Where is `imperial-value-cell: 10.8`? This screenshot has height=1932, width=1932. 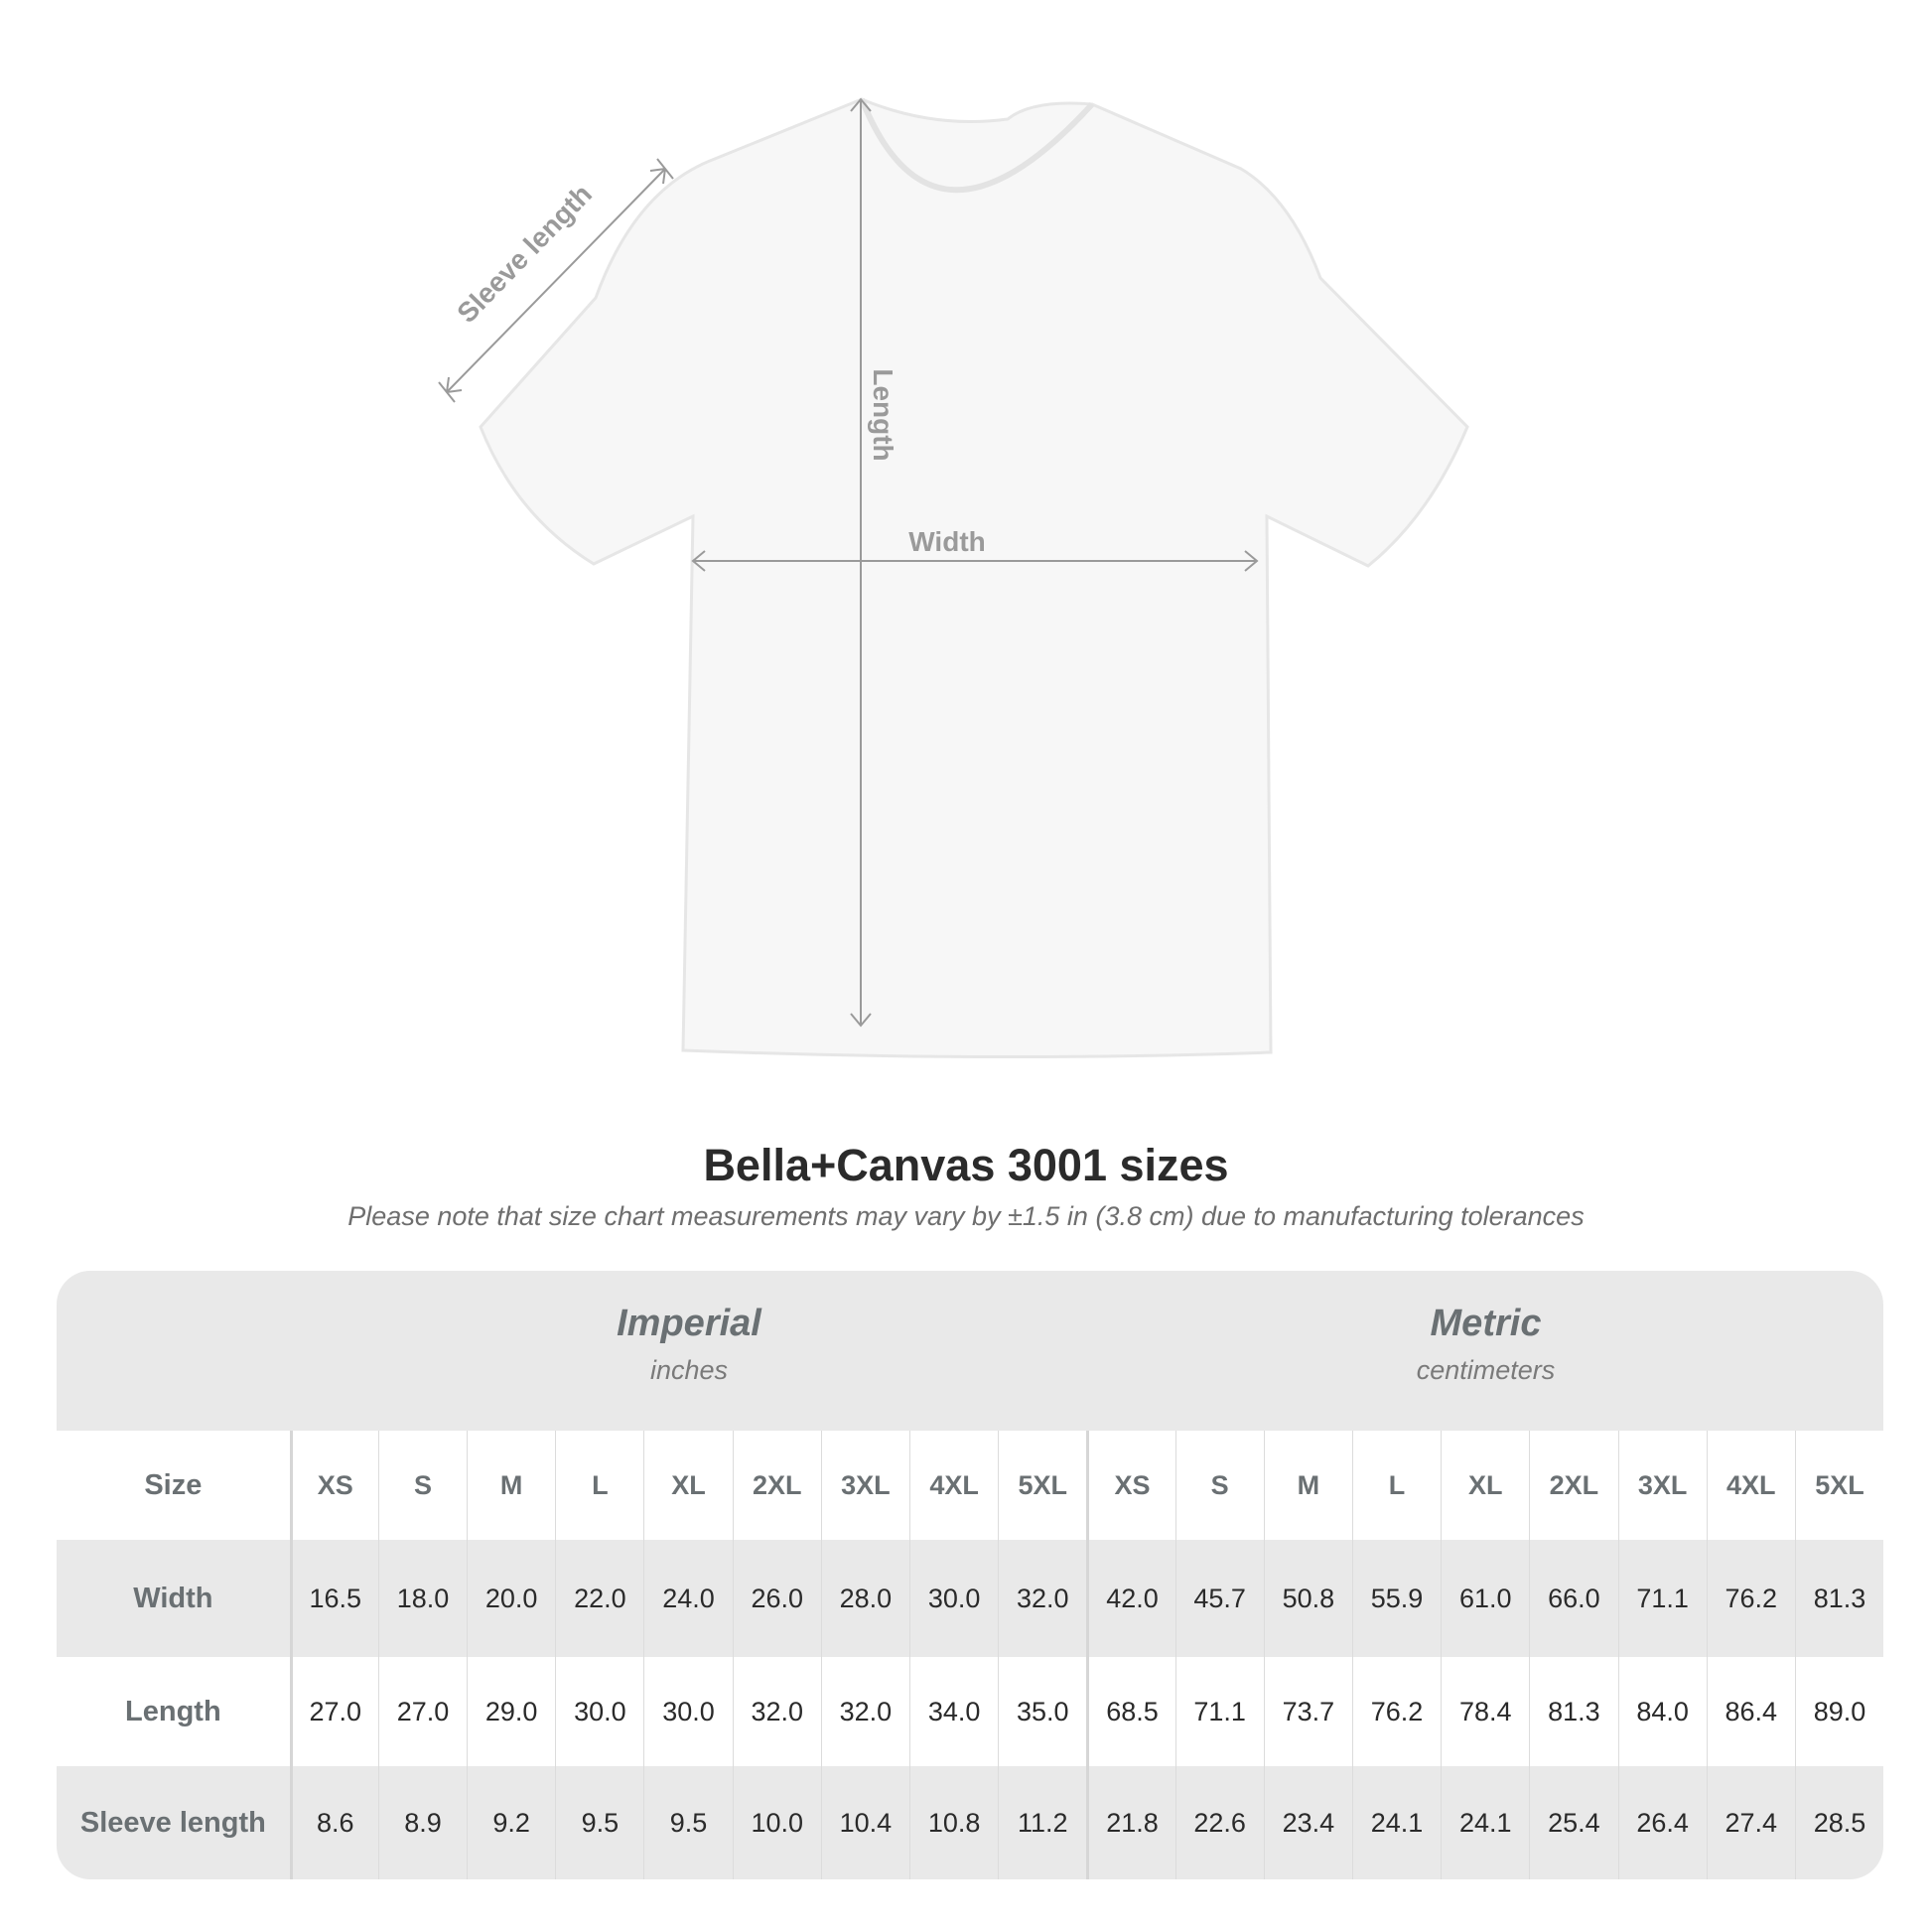
imperial-value-cell: 10.8 is located at coordinates (954, 1823).